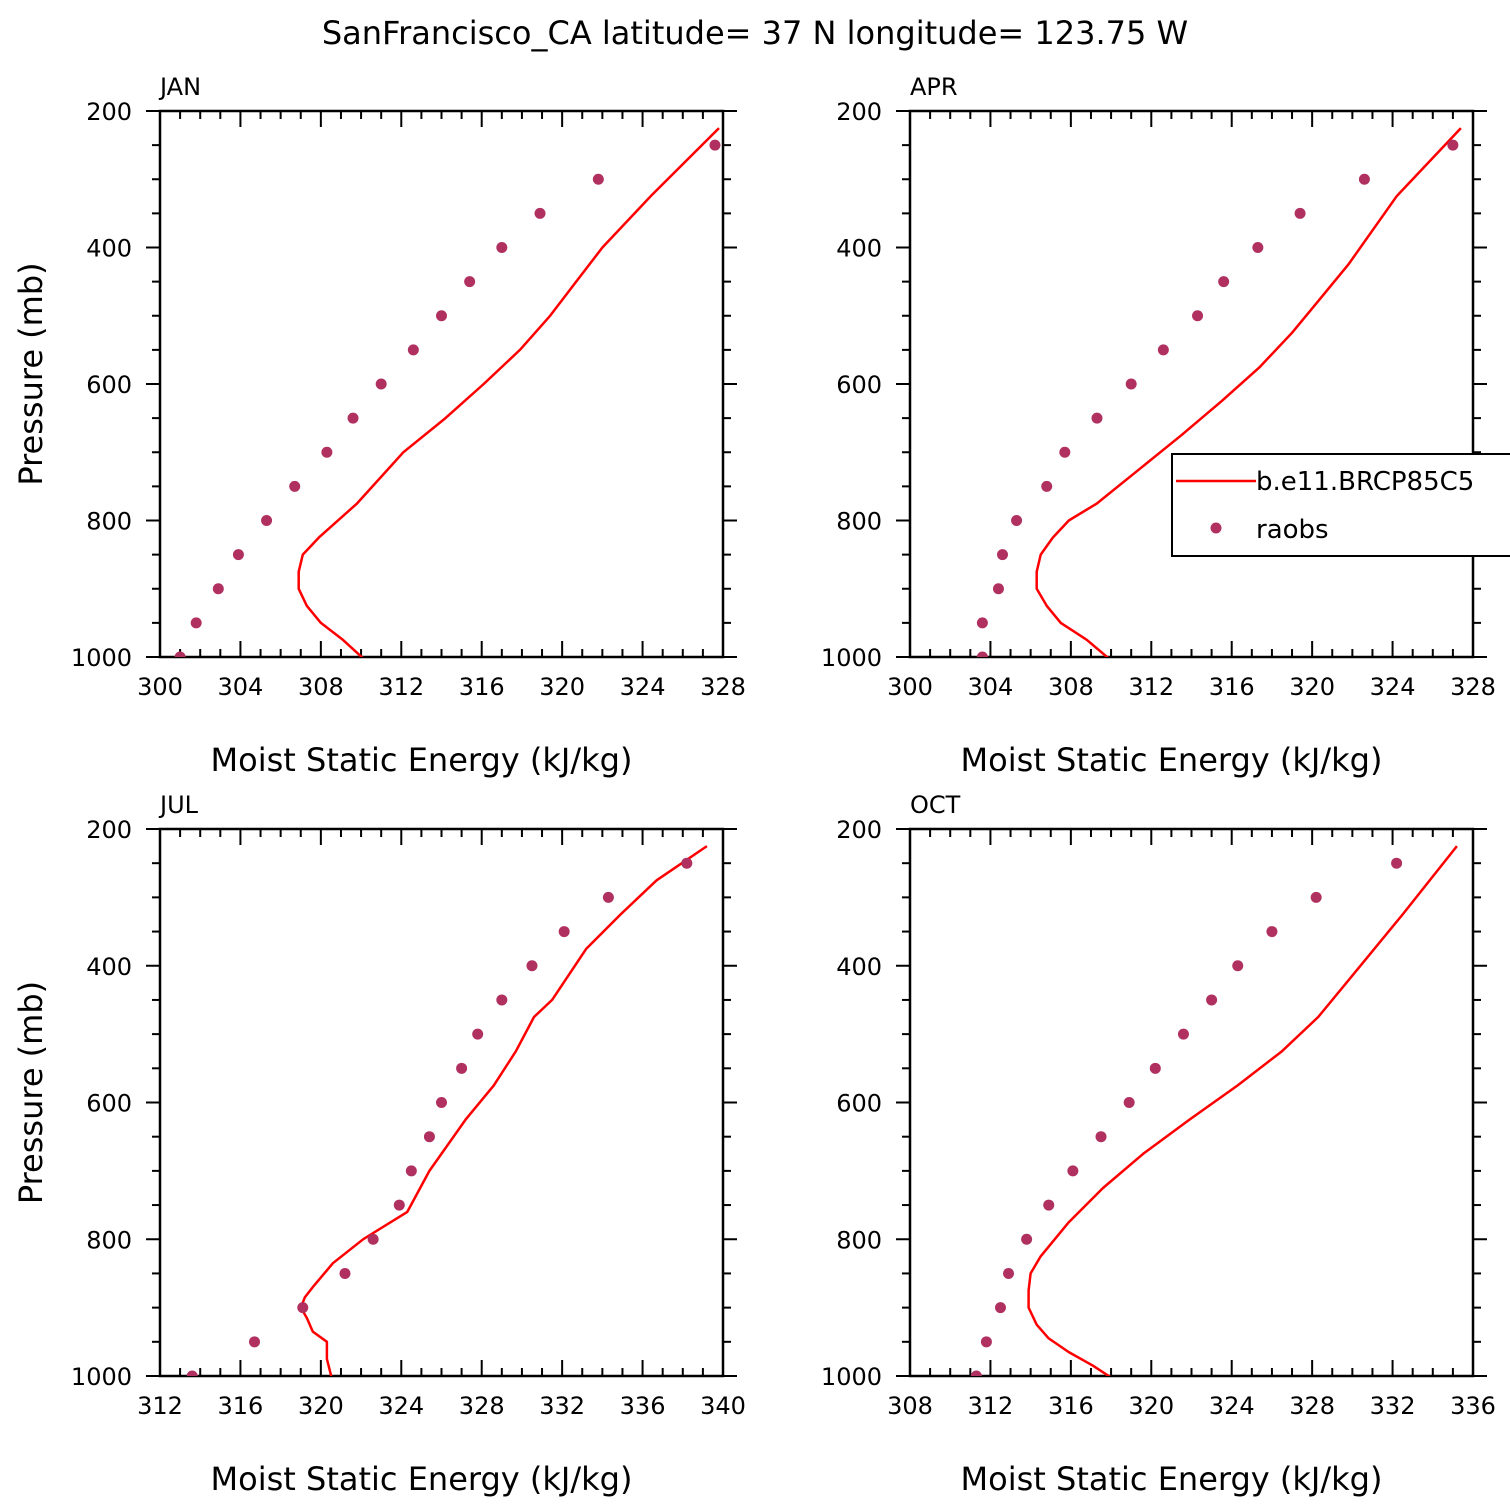 The height and width of the screenshot is (1510, 1510). What do you see at coordinates (1365, 482) in the screenshot?
I see `legend-label-model: b.e11.BRCP85C5` at bounding box center [1365, 482].